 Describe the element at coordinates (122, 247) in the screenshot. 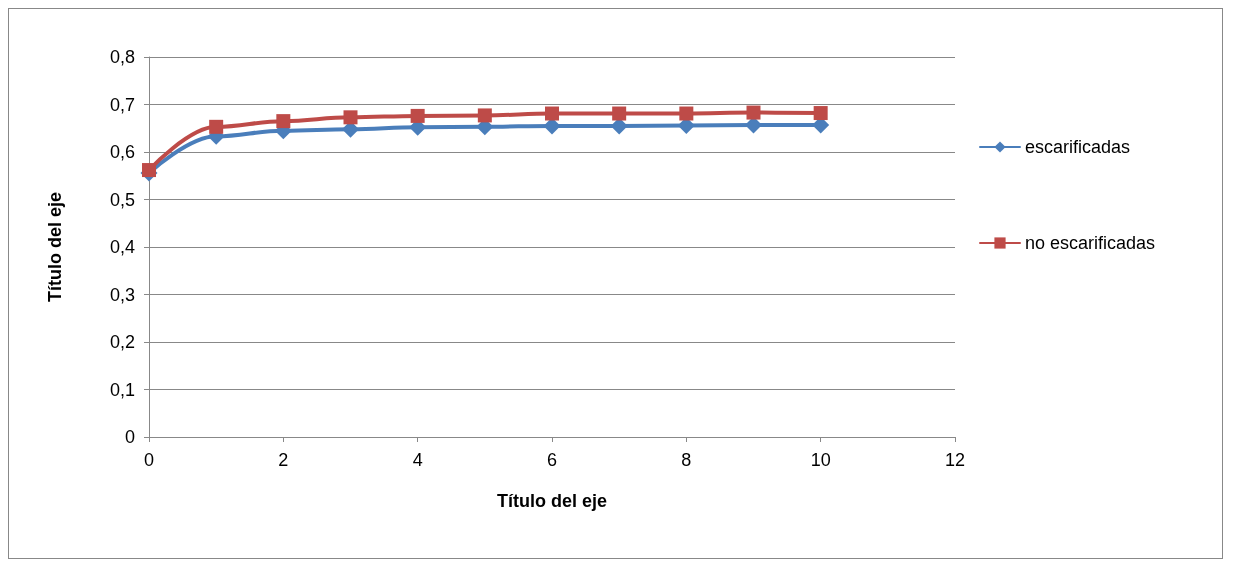

I see `y-tick-label: 0,4` at that location.